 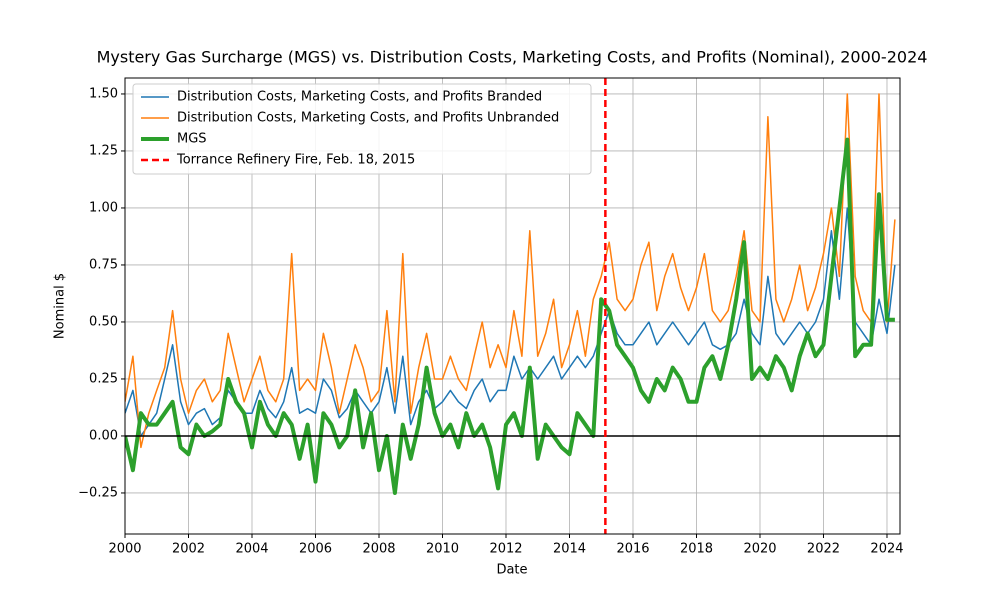 What do you see at coordinates (103, 435) in the screenshot?
I see `y-tick-label: 0.00` at bounding box center [103, 435].